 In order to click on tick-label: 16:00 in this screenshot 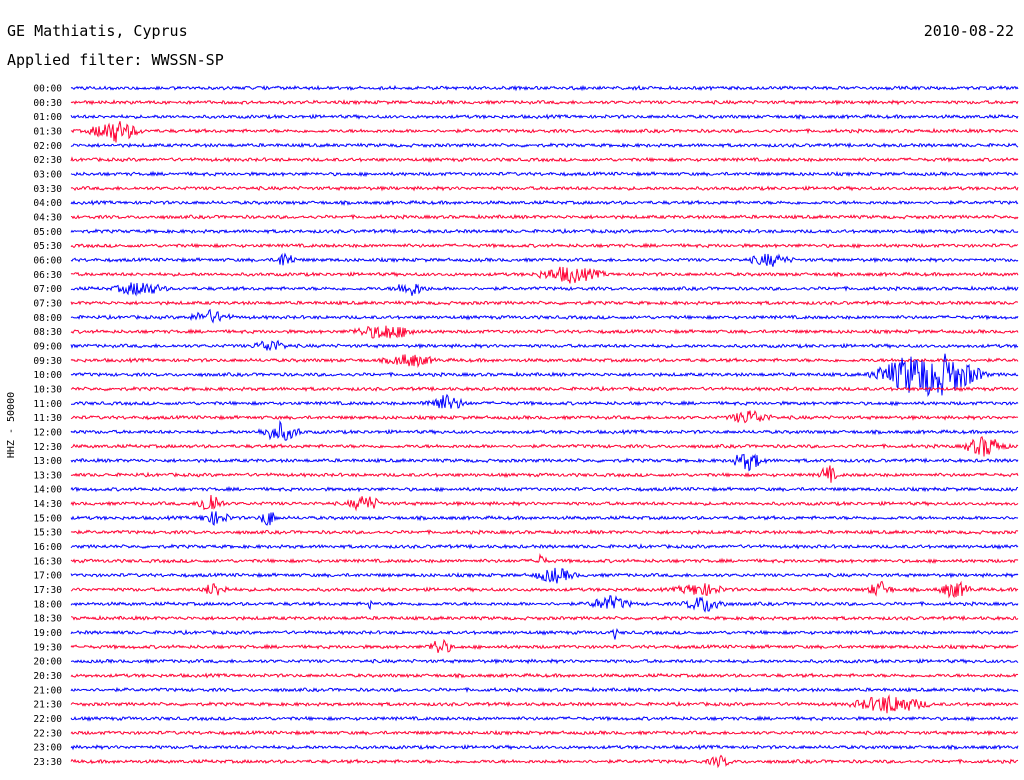, I will do `click(47, 547)`.